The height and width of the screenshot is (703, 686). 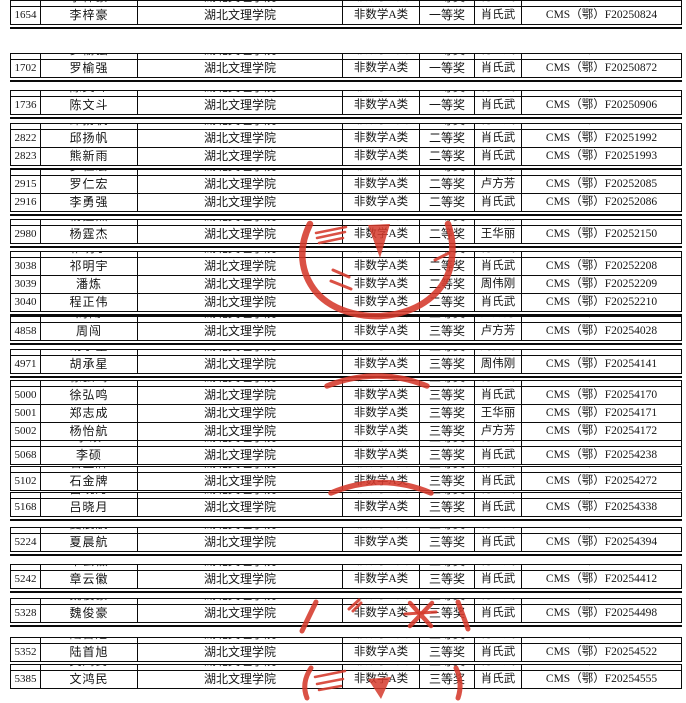 What do you see at coordinates (88, 138) in the screenshot?
I see `cell-student-name: 邱扬帆` at bounding box center [88, 138].